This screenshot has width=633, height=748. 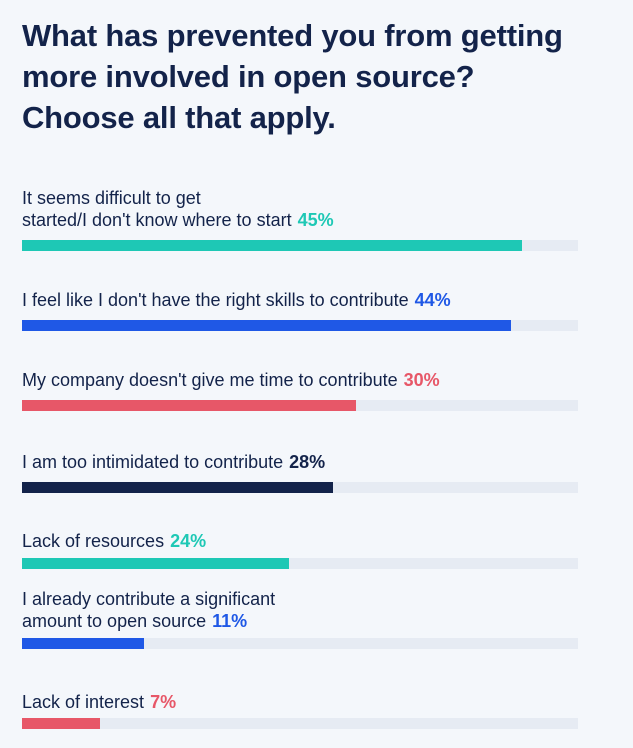 I want to click on bar-value-label: 30%, so click(x=421, y=380).